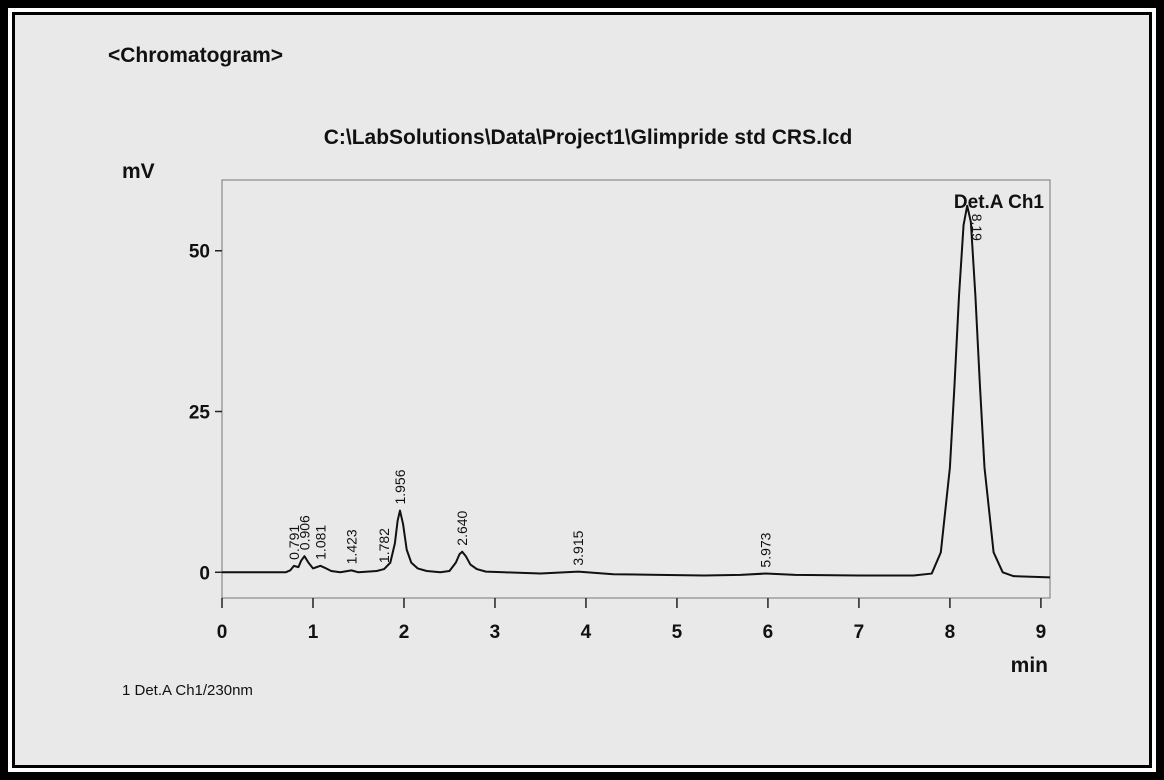 This screenshot has width=1164, height=780. What do you see at coordinates (222, 632) in the screenshot?
I see `x-tick-label: 0` at bounding box center [222, 632].